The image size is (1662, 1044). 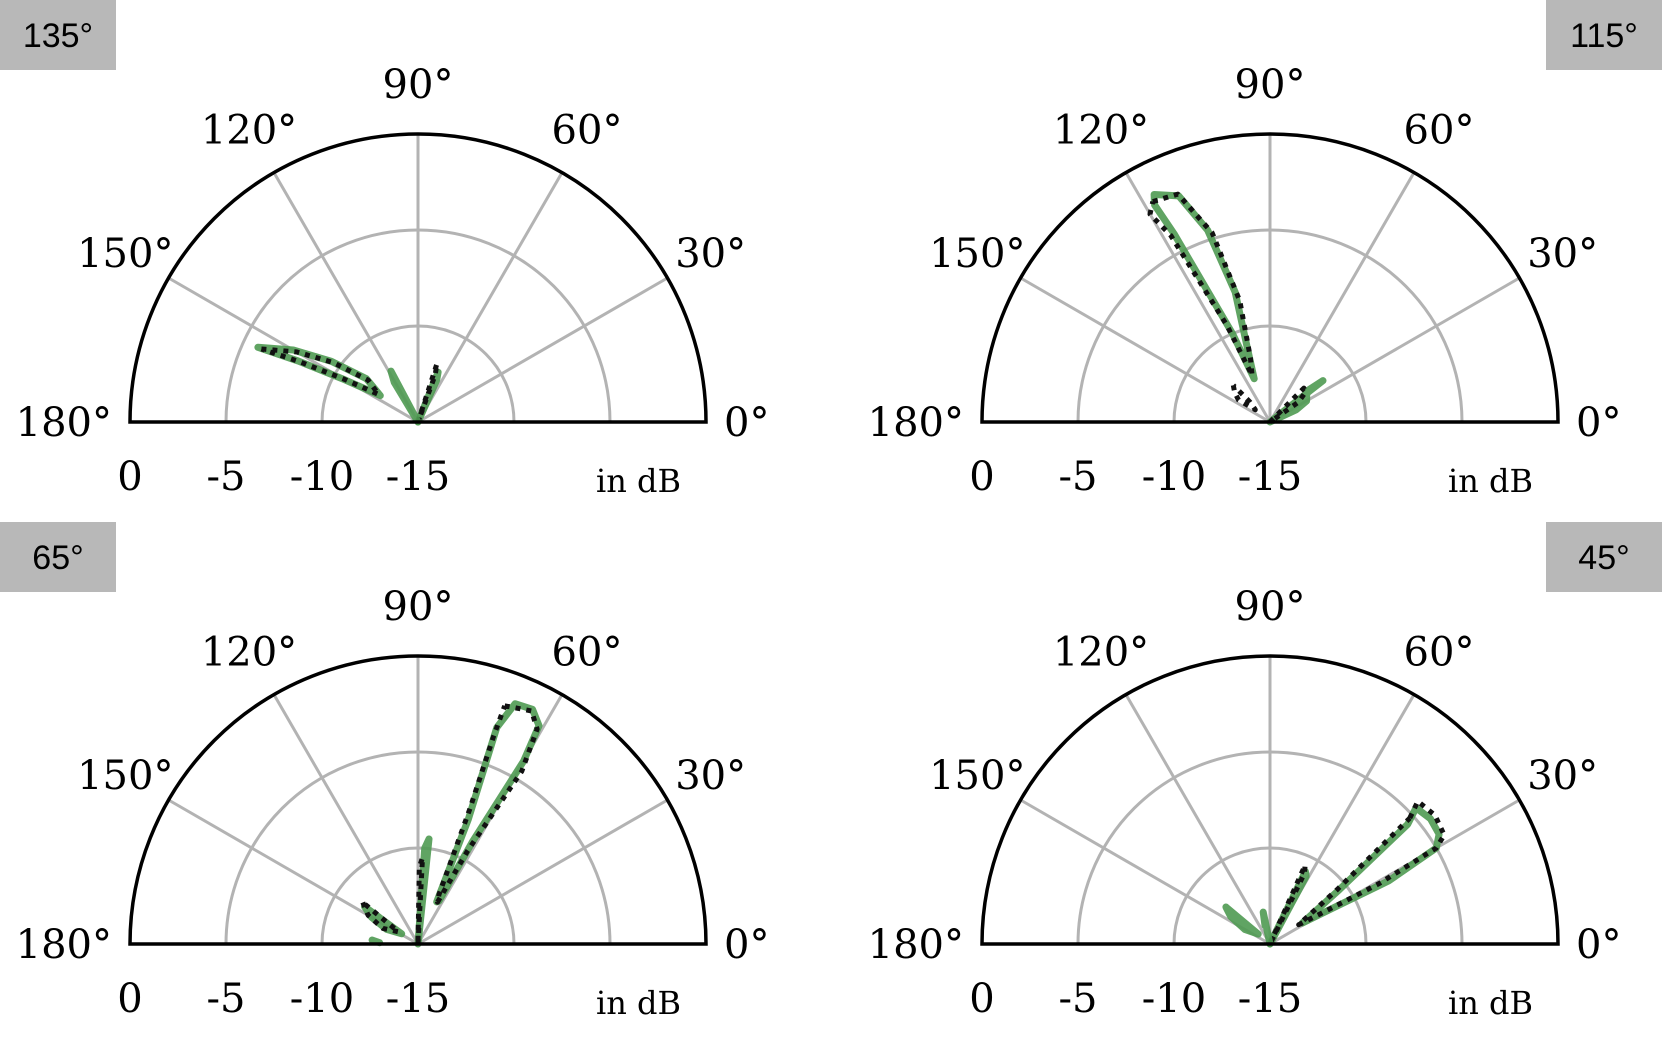 I want to click on steering-badge-label: 115°, so click(x=1604, y=36).